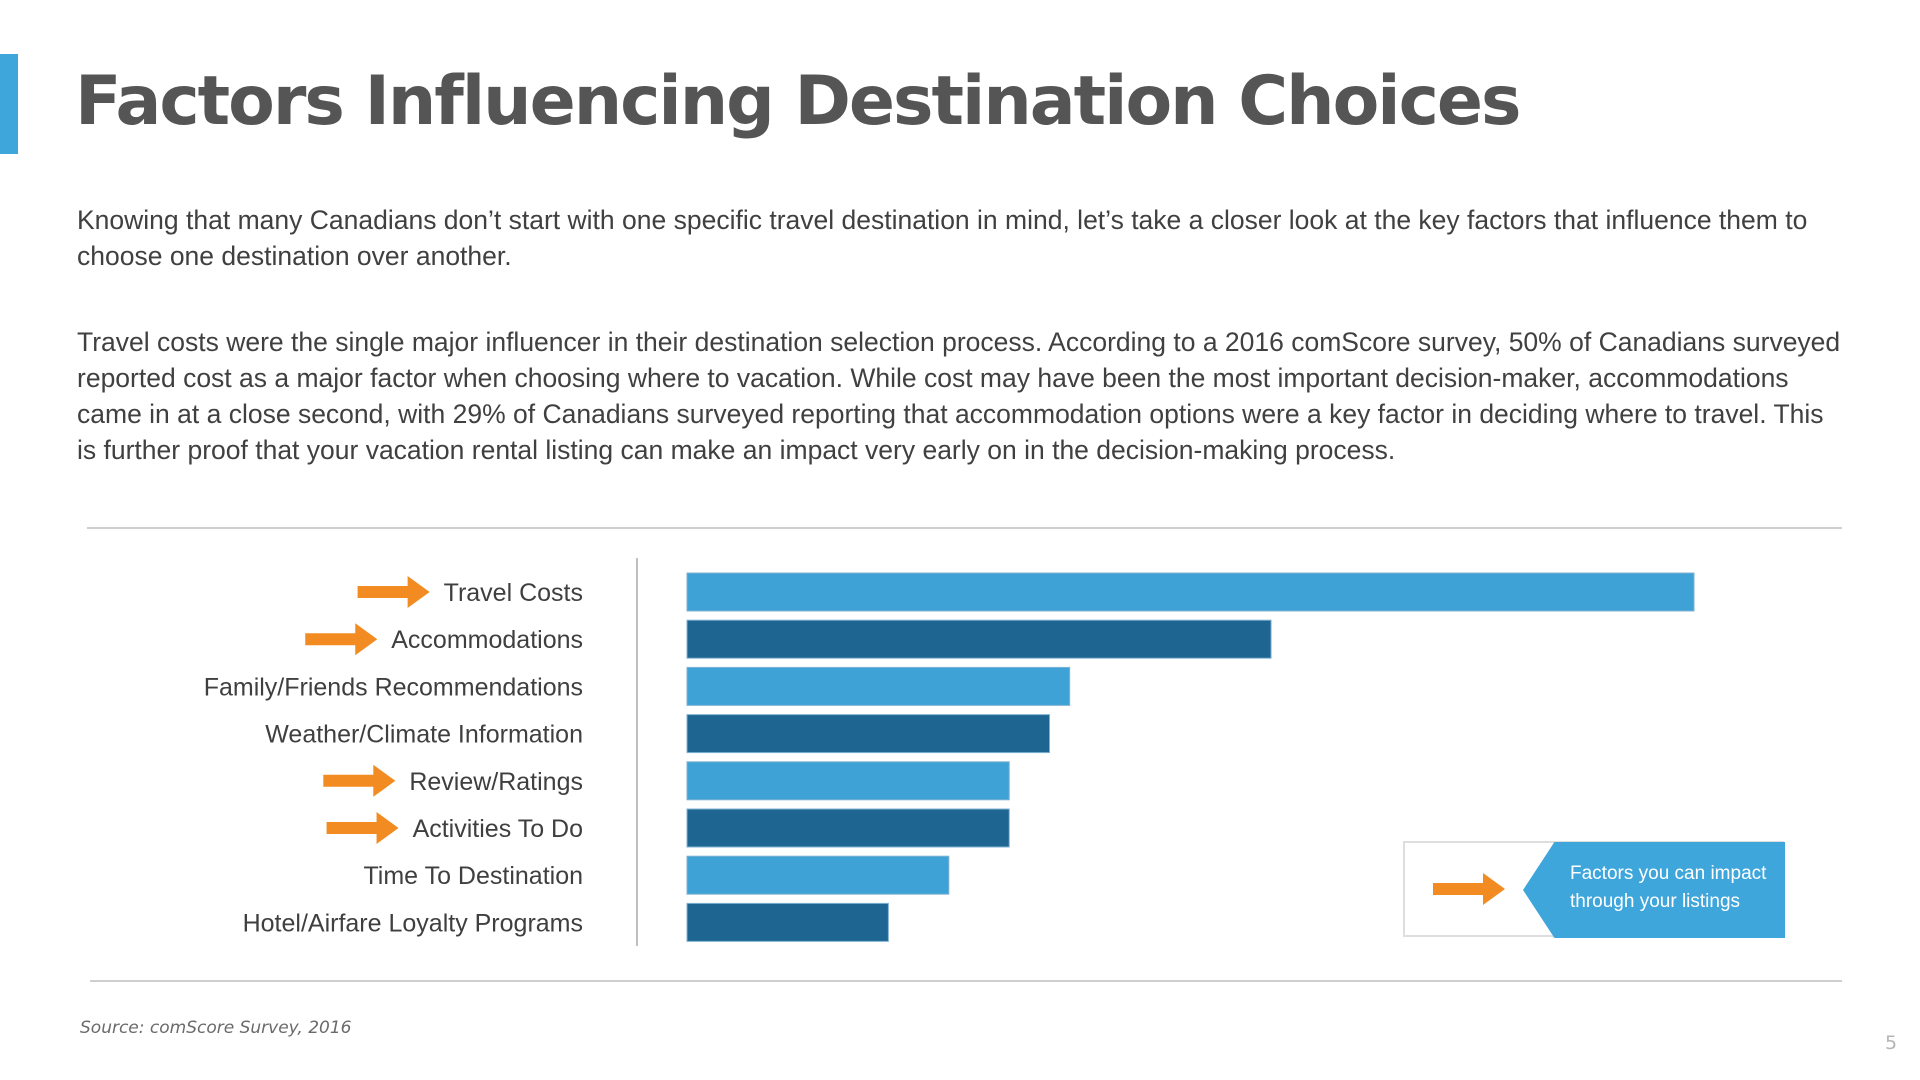  I want to click on category-label-accommodations: Accommodations, so click(487, 640).